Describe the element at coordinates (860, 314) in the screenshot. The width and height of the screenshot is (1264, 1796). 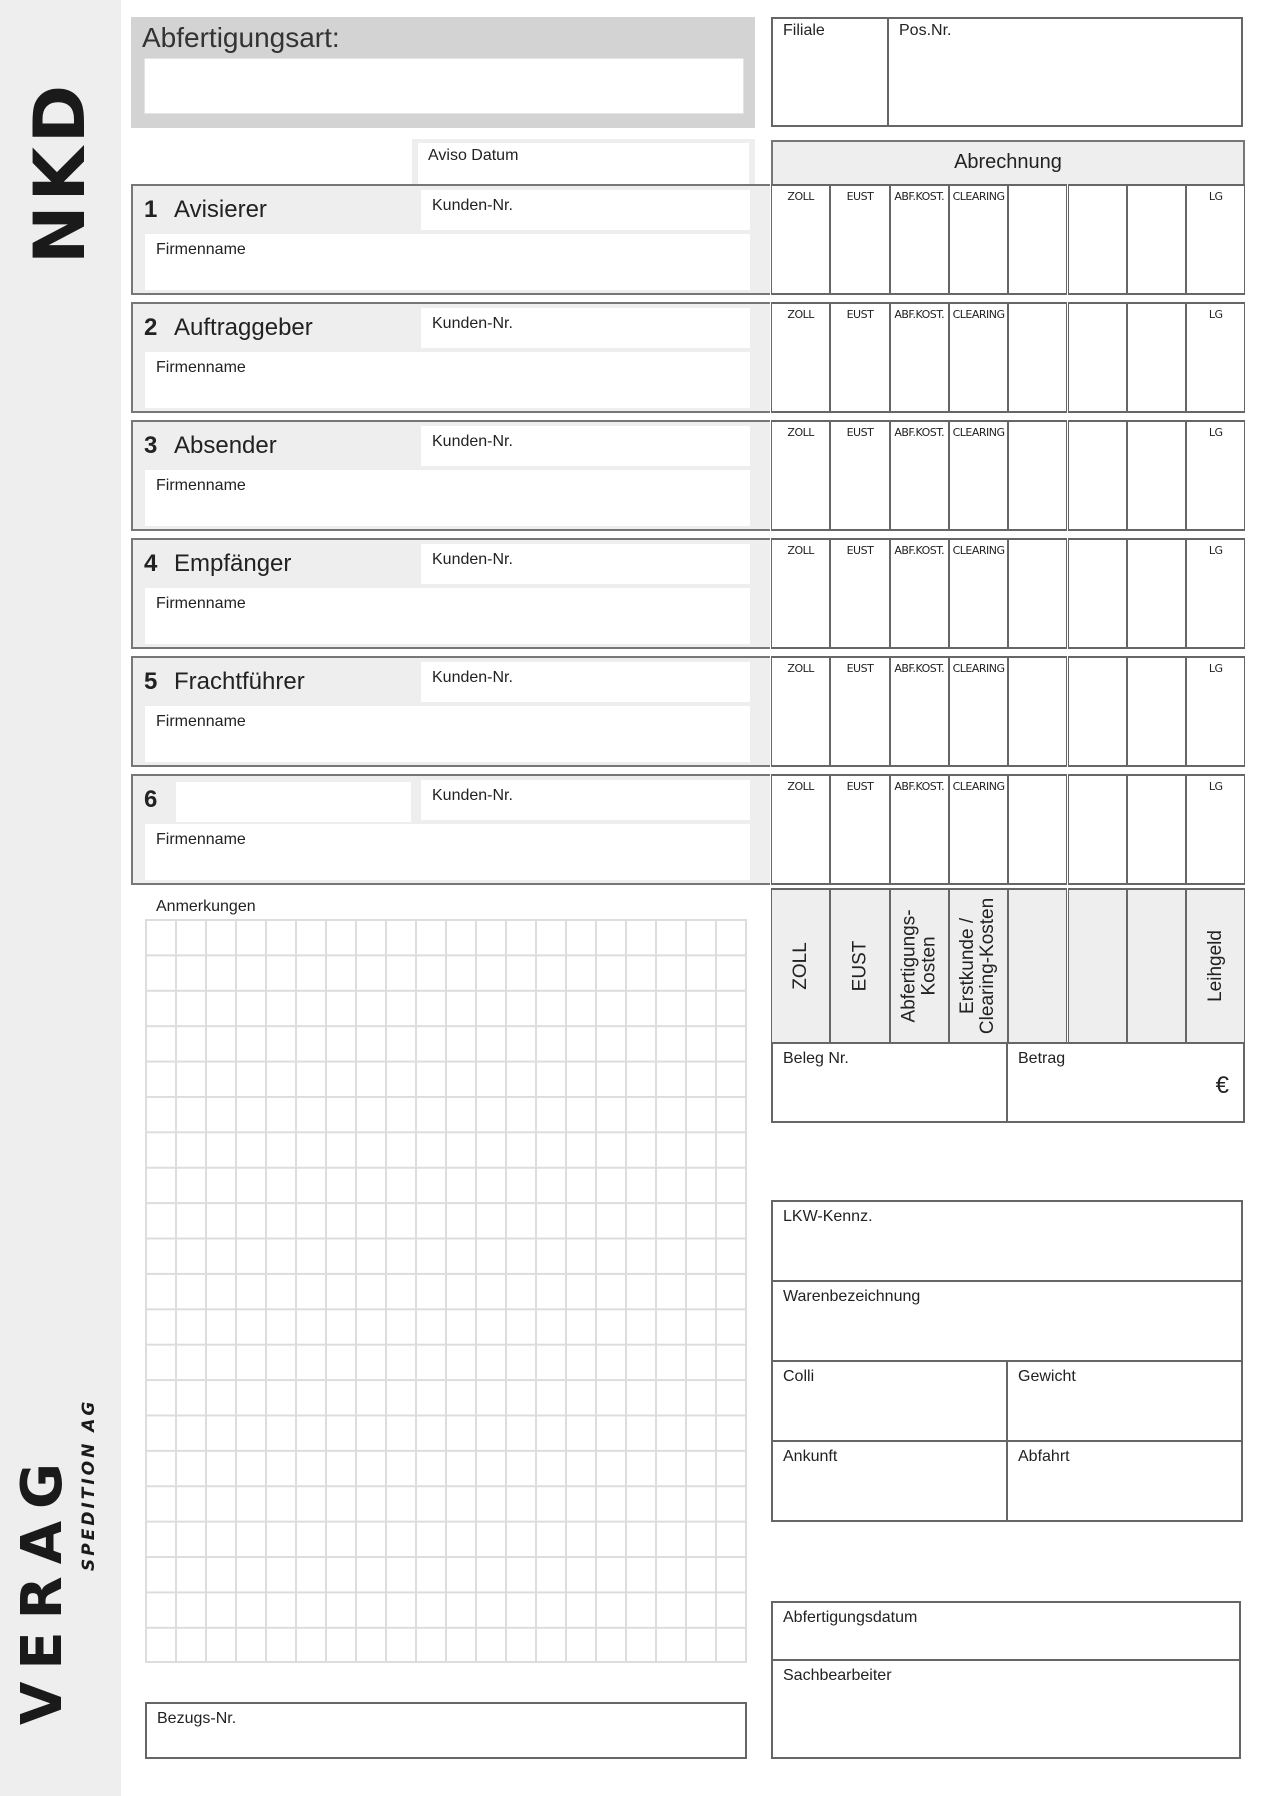
I see `abrechnung-column-label: EUST` at that location.